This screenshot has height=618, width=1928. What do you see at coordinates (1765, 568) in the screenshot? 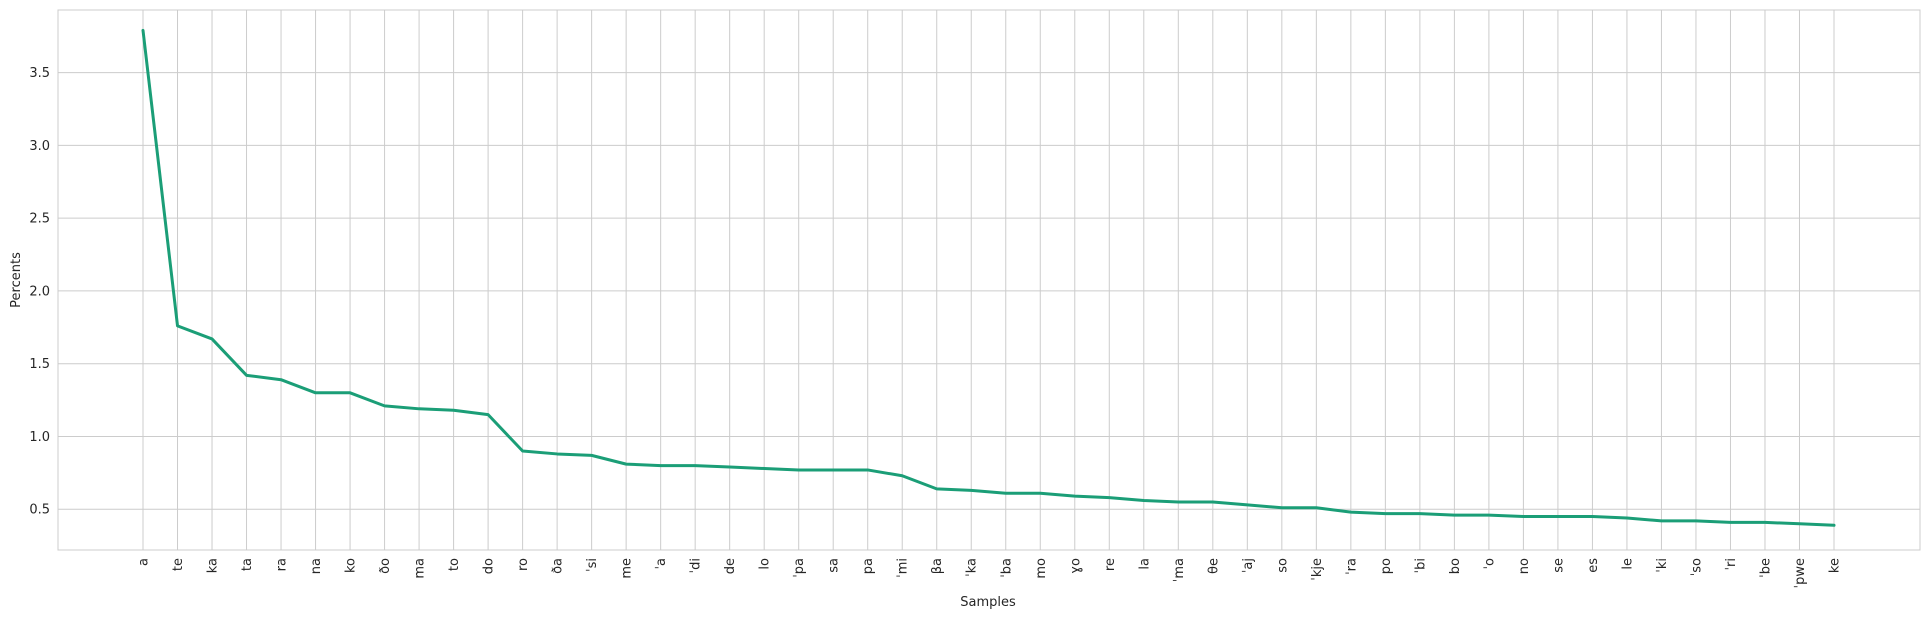
I see `x-tick-label: ˈbe` at bounding box center [1765, 568].